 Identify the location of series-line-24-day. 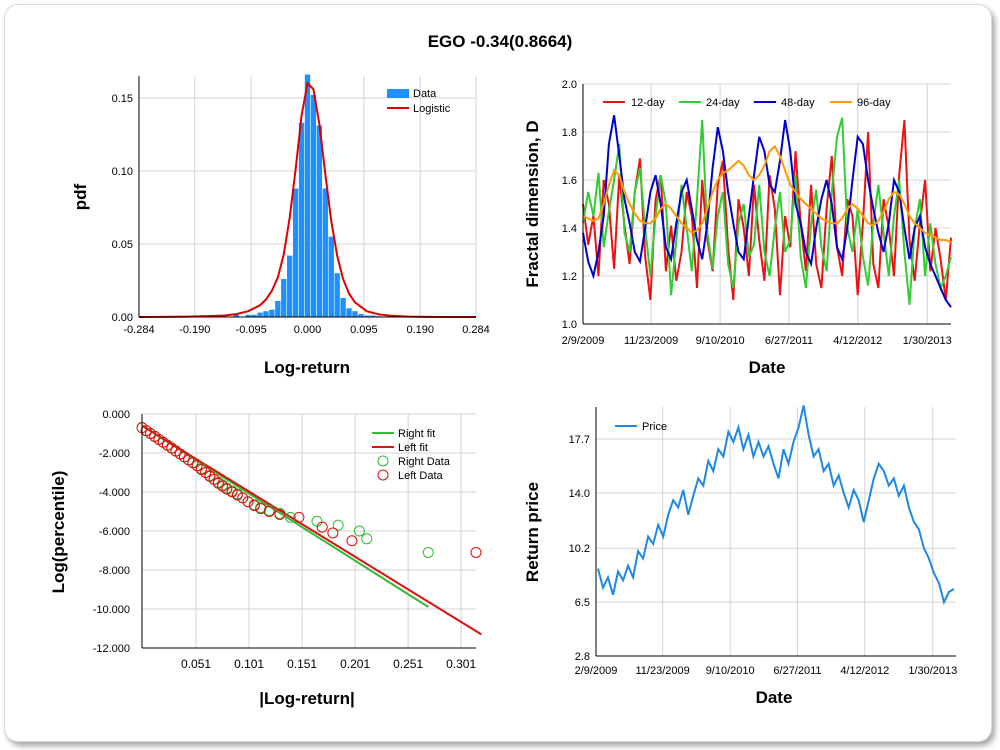
(767, 211).